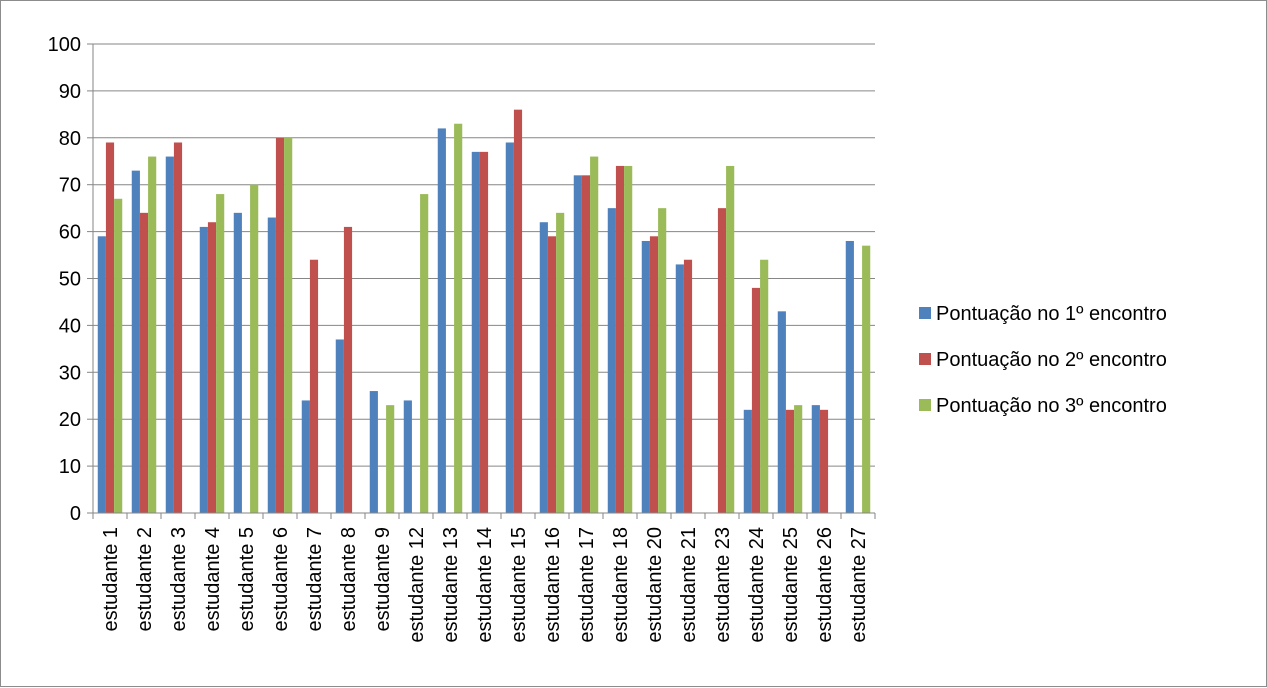 The width and height of the screenshot is (1267, 688). What do you see at coordinates (315, 579) in the screenshot?
I see `x-tick-label: estudante 7` at bounding box center [315, 579].